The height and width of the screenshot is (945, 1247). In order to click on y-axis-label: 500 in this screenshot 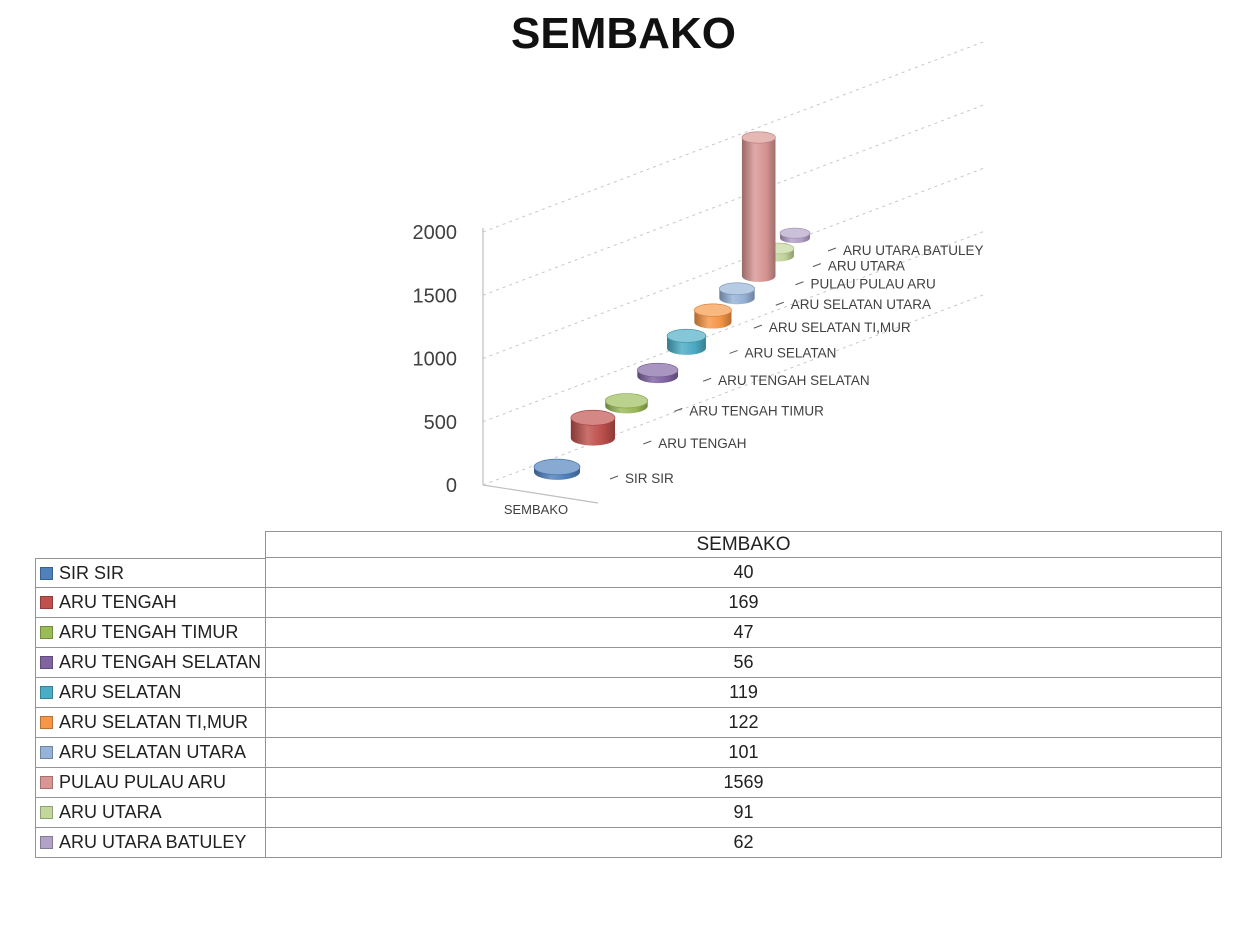, I will do `click(440, 423)`.